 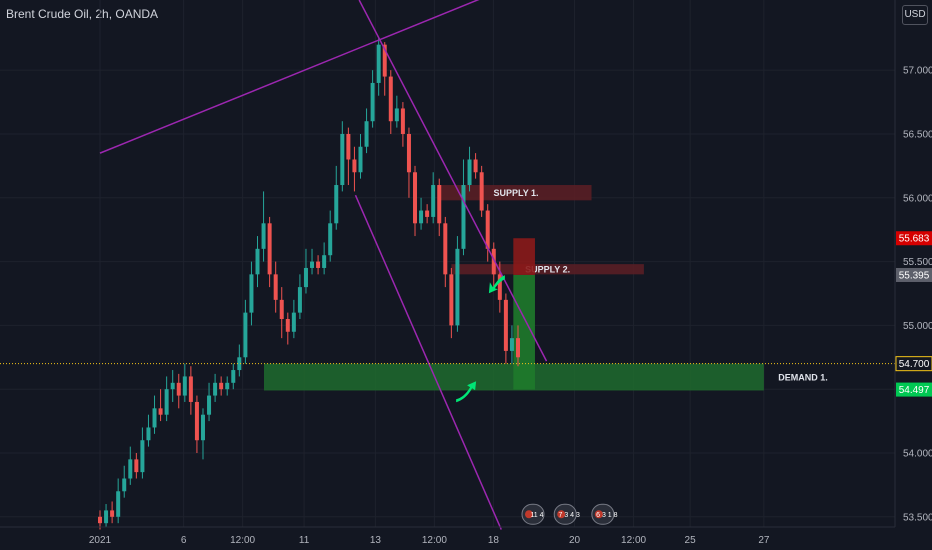 I want to click on take-profit-box, so click(x=524, y=332).